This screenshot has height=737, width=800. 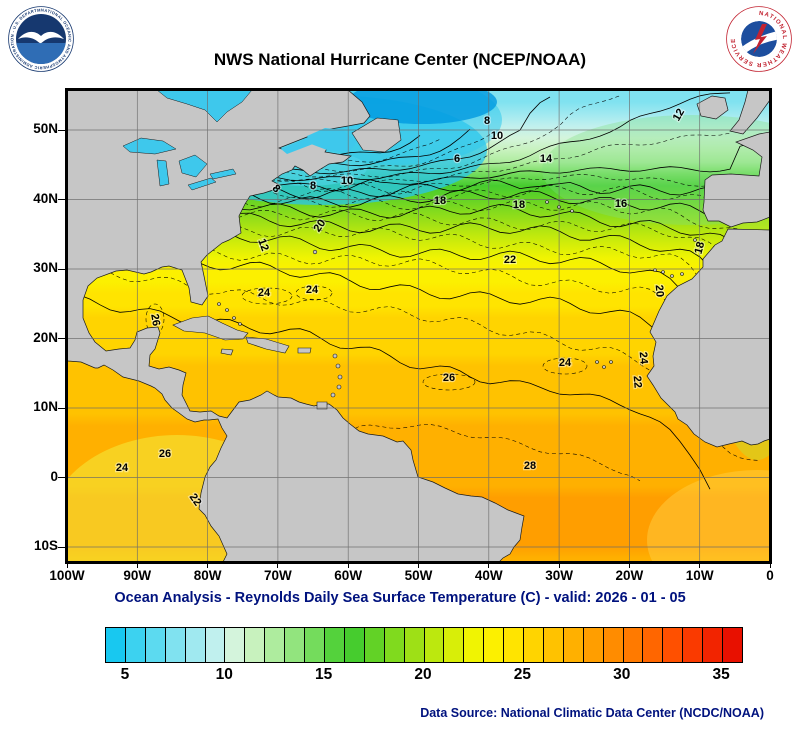 I want to click on lat-tick-label: 30N, so click(x=45, y=267).